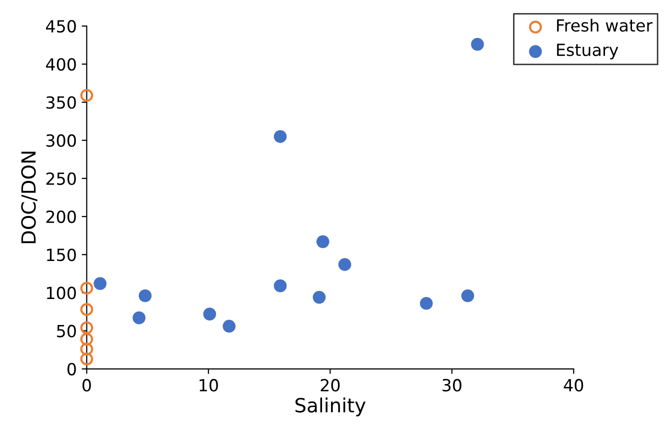  Describe the element at coordinates (61, 102) in the screenshot. I see `y-tick-label: 350` at that location.